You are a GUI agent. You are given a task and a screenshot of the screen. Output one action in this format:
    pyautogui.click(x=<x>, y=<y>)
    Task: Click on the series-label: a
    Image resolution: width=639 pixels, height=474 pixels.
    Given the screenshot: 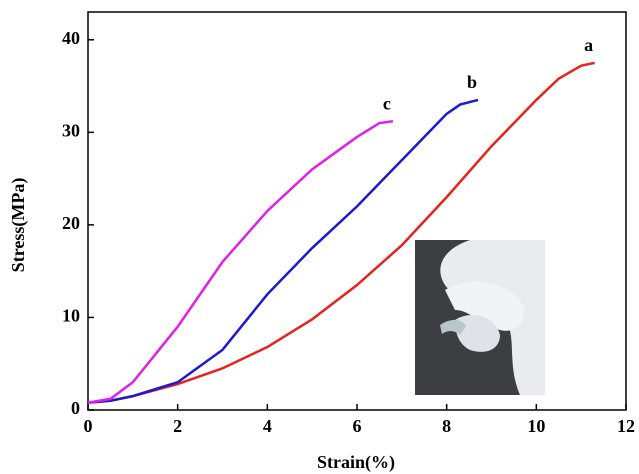 What is the action you would take?
    pyautogui.click(x=588, y=45)
    